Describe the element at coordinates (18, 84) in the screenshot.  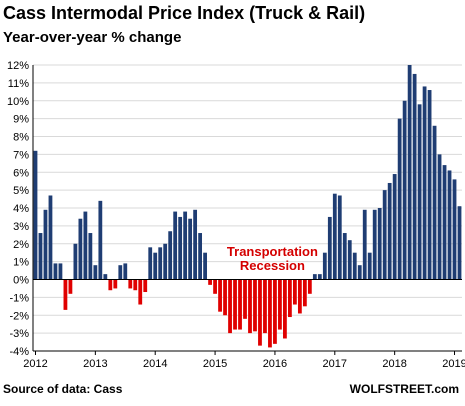
I see `y-tick-label: 11%` at that location.